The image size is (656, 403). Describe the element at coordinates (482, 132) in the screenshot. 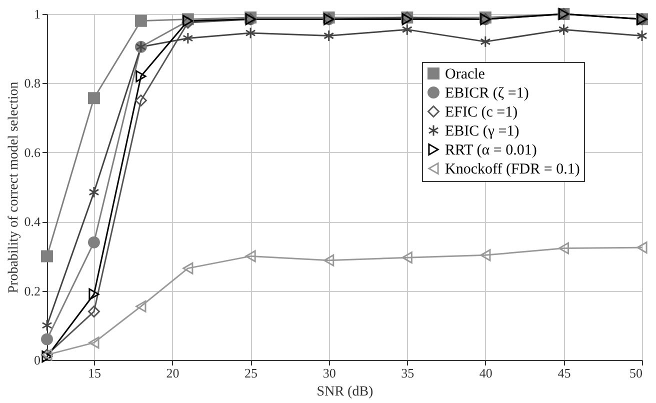

I see `legend-label: EBIC (γ =1)` at that location.